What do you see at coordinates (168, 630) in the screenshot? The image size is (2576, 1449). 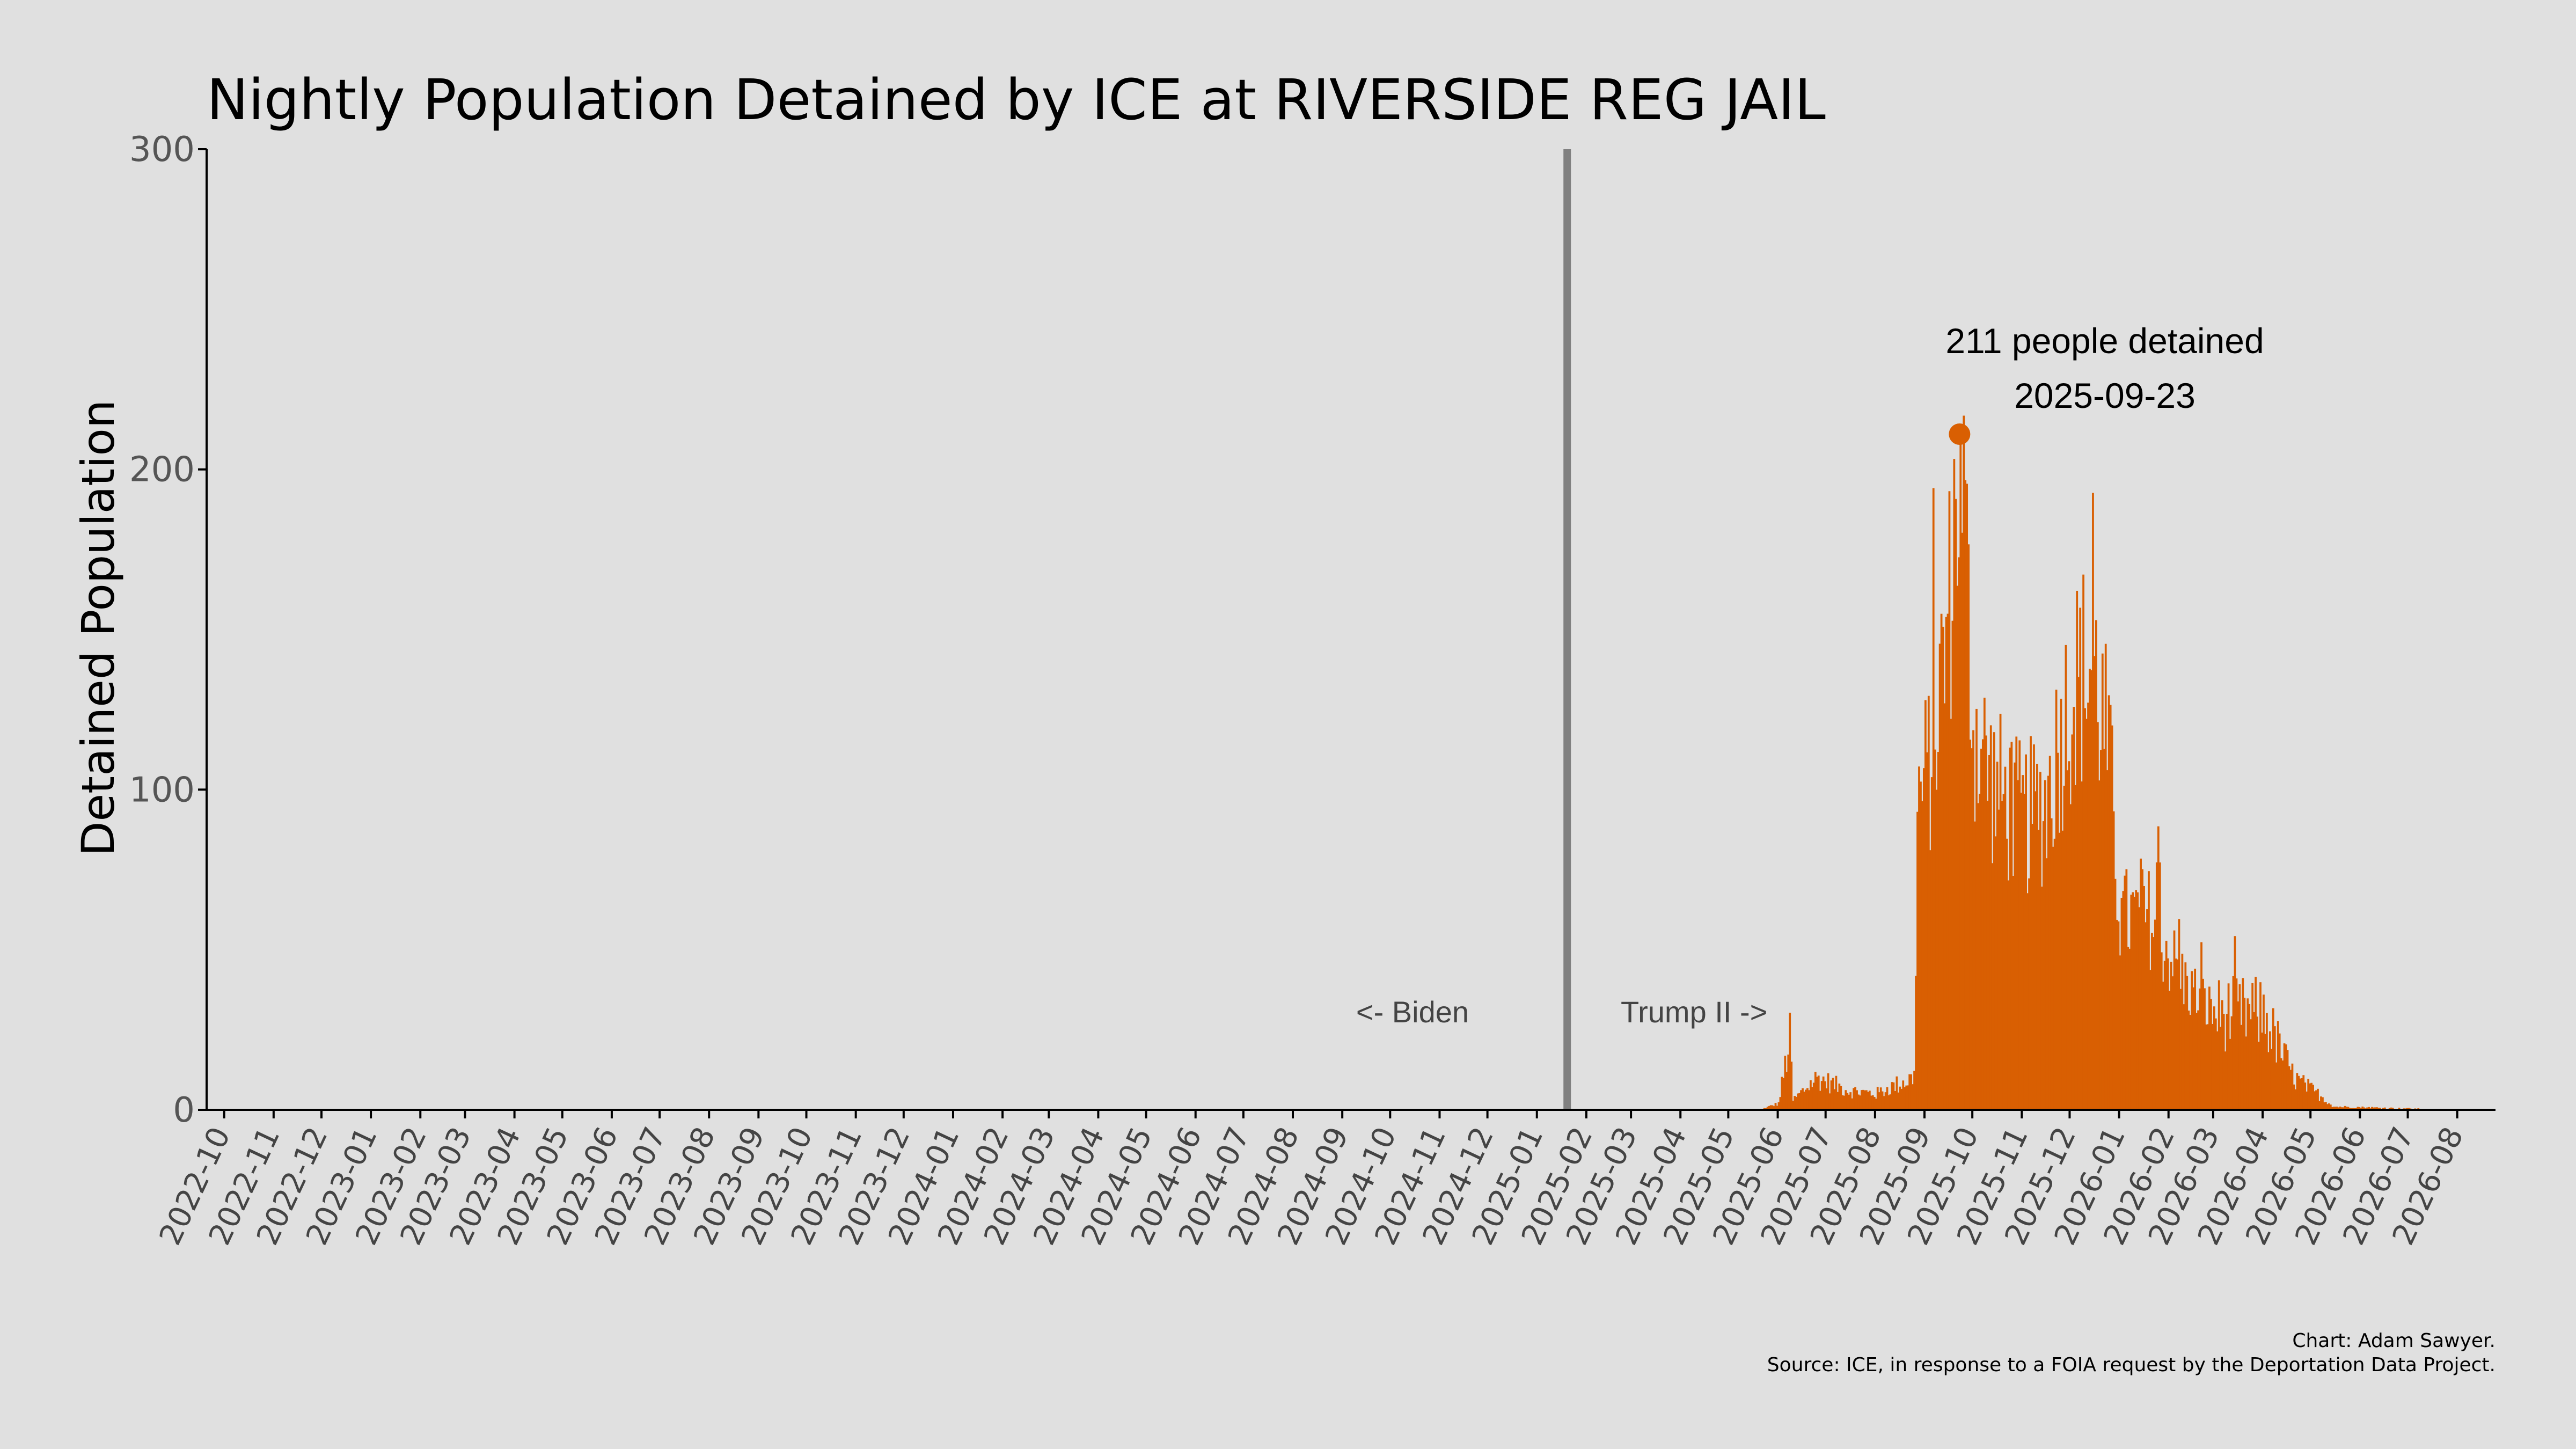 I see `y-ticks: 0 100 200 300` at bounding box center [168, 630].